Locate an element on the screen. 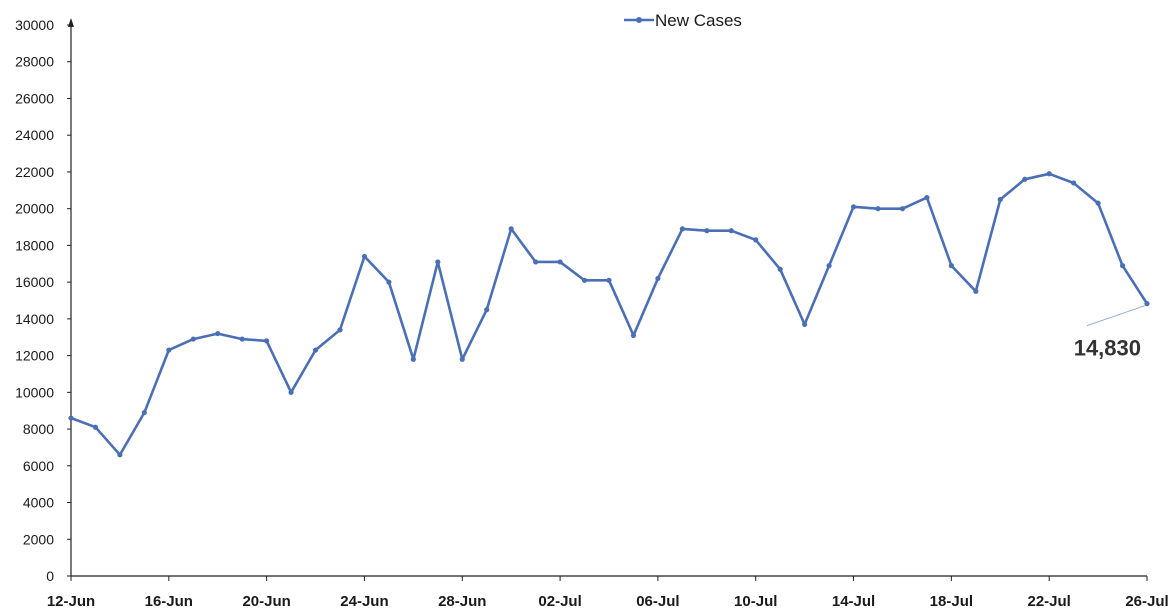 The width and height of the screenshot is (1172, 615). y-tick-label: 8000 is located at coordinates (38, 429).